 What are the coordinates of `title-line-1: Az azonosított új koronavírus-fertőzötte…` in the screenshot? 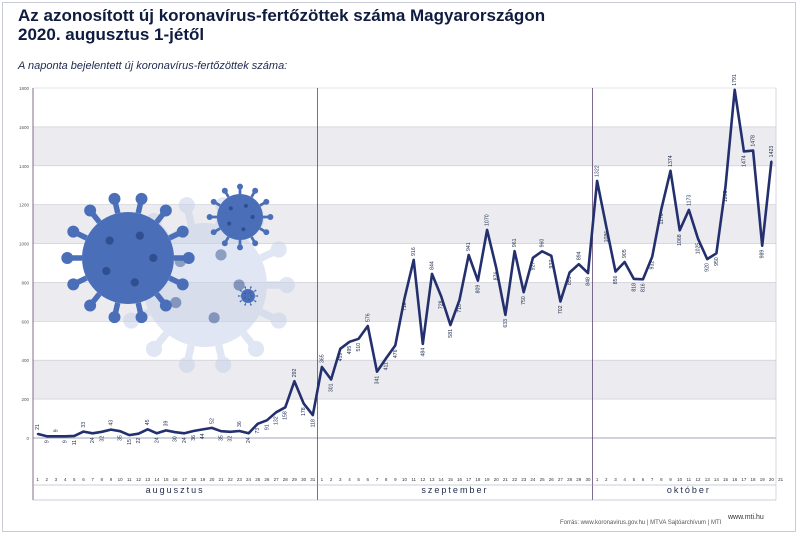 It's located at (282, 15).